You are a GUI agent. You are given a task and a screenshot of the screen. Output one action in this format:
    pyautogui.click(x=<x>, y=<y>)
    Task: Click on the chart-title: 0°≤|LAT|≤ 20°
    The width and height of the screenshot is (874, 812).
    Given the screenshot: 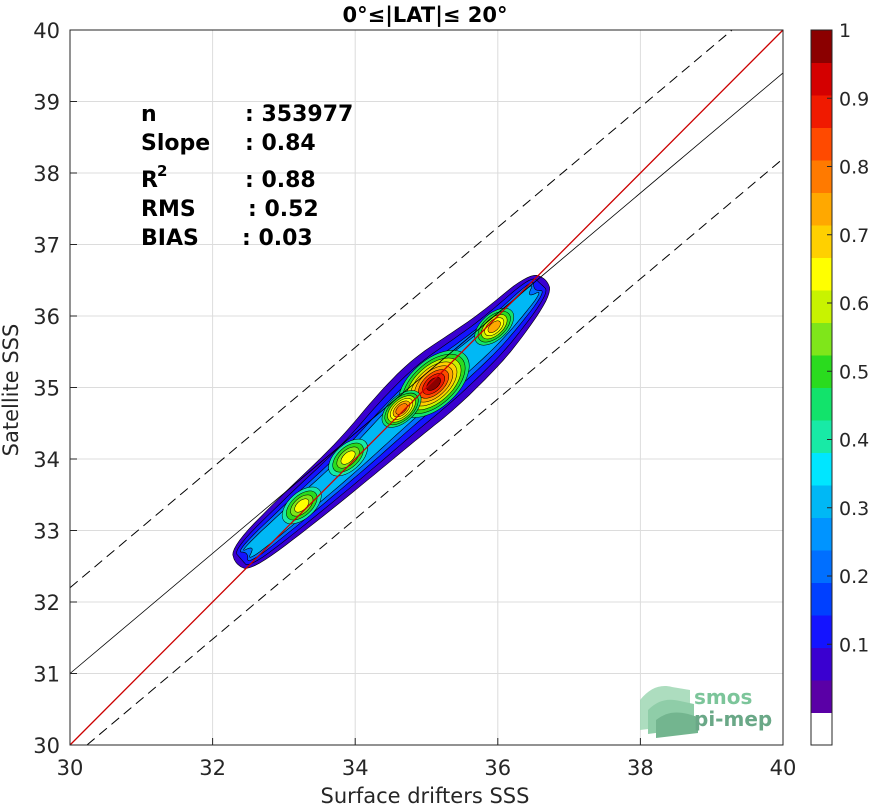 What is the action you would take?
    pyautogui.click(x=424, y=15)
    